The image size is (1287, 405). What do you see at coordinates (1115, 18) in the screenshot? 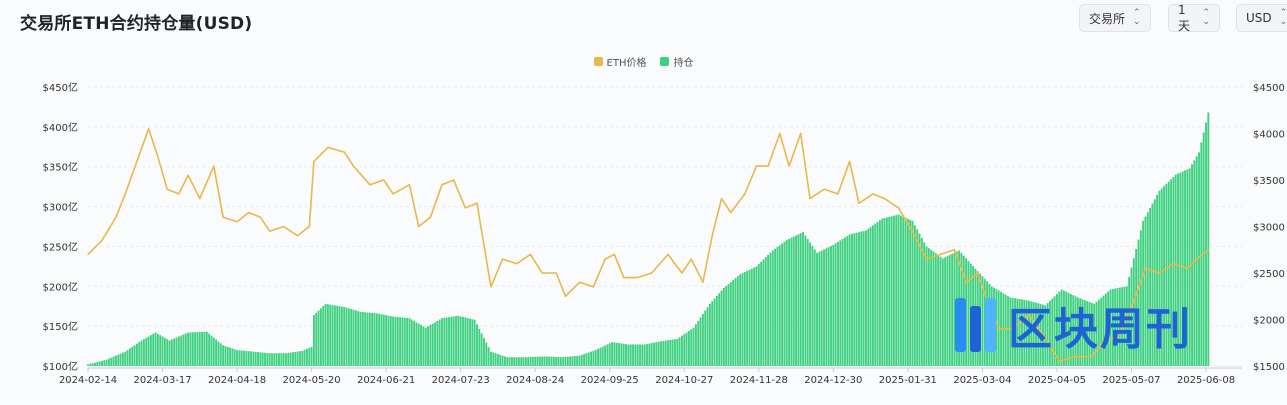
I see `exchange-select: 交易所 ⌃ ⌄` at bounding box center [1115, 18].